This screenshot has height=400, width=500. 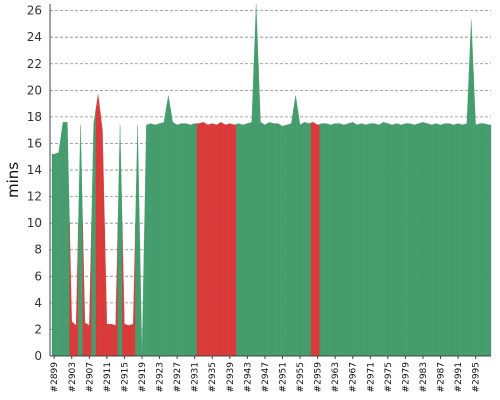 What do you see at coordinates (266, 377) in the screenshot?
I see `x-tick-label: #2947` at bounding box center [266, 377].